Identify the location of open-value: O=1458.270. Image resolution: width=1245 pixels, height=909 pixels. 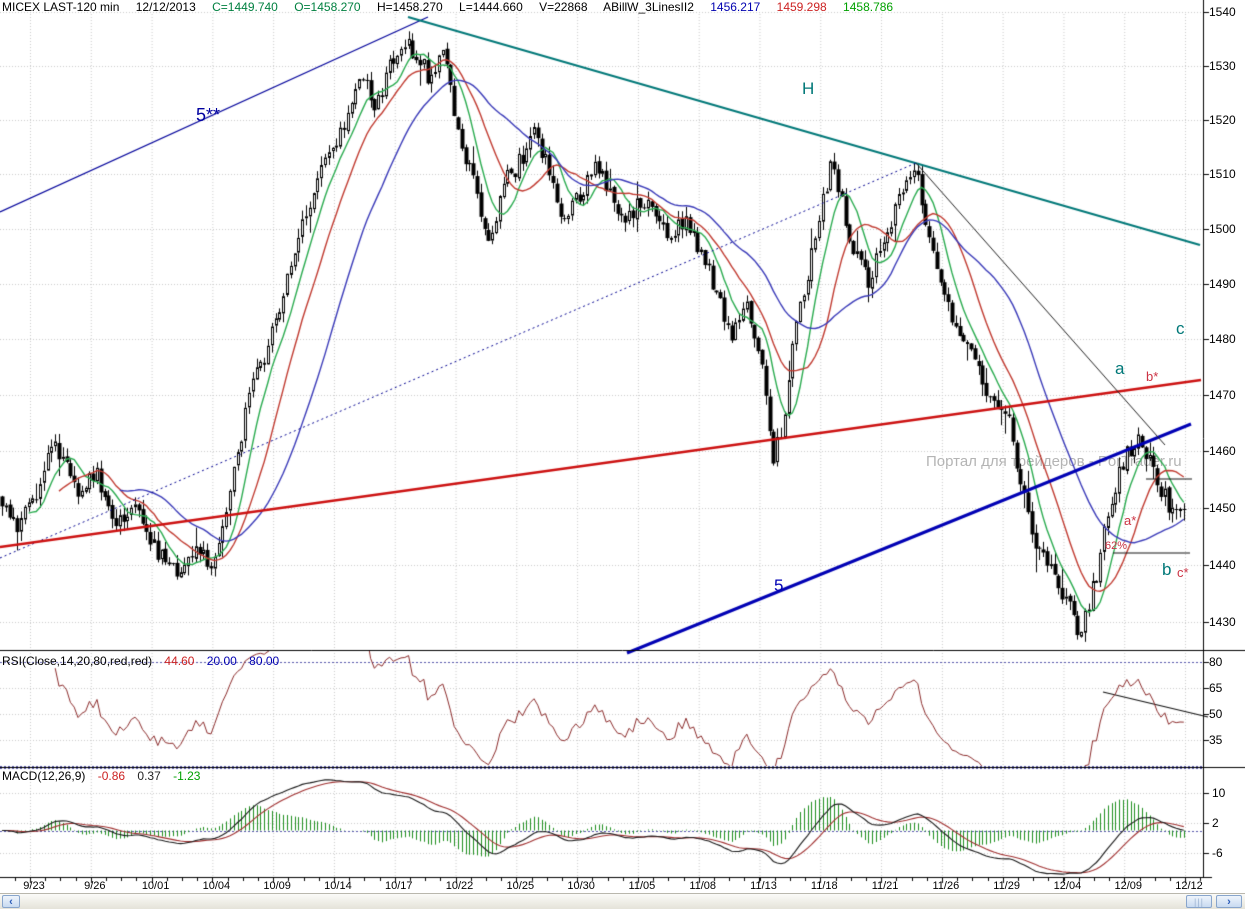
(327, 7).